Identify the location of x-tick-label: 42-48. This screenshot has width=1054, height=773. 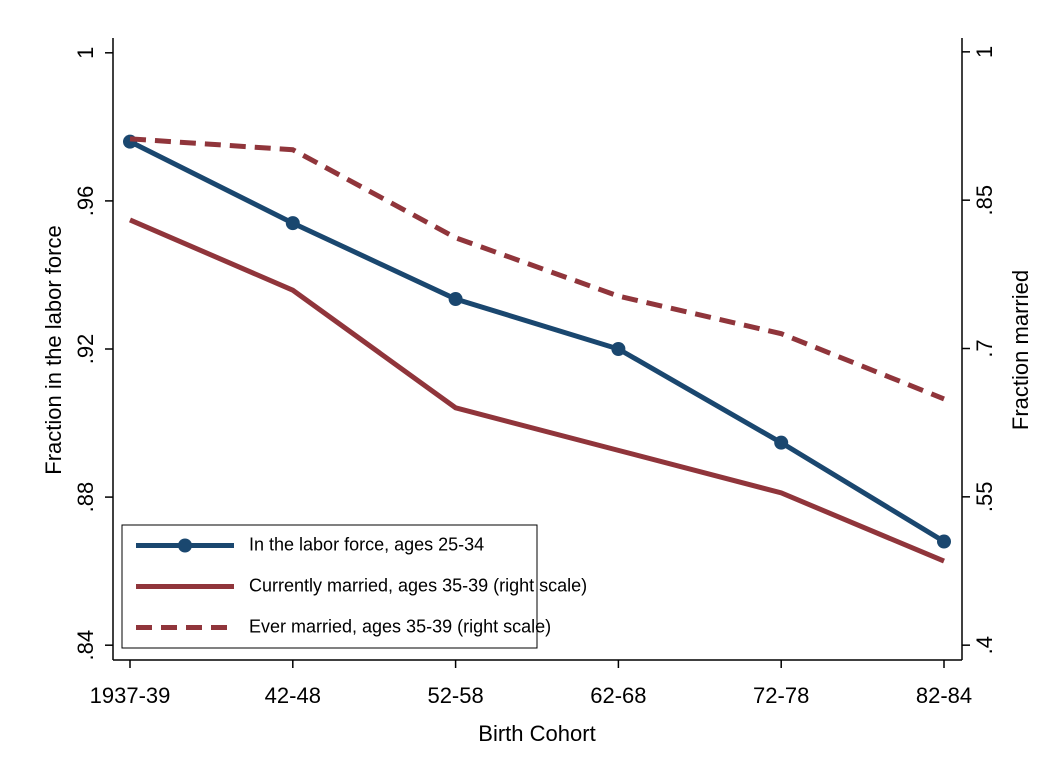
(293, 695).